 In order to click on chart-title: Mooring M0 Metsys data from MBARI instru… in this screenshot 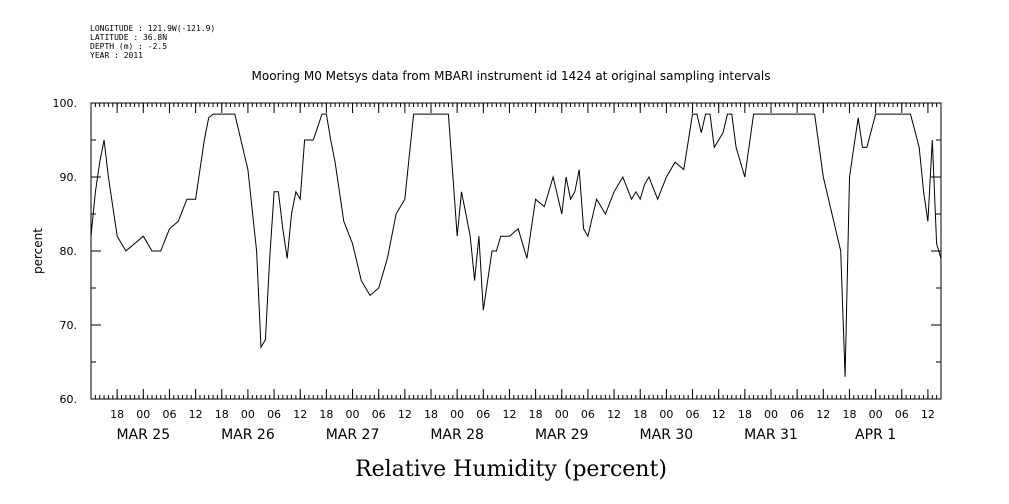, I will do `click(511, 76)`.